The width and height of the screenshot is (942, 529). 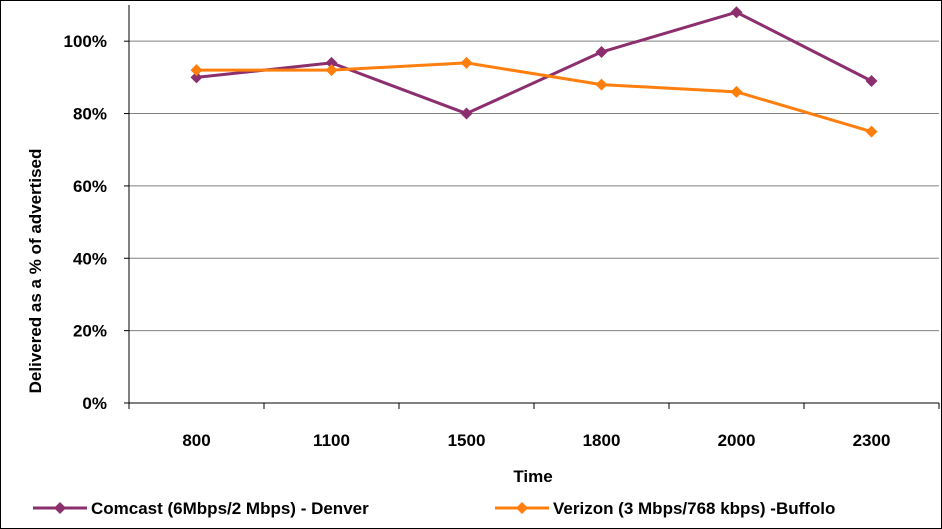 I want to click on x-axis-title: Time, so click(x=532, y=476).